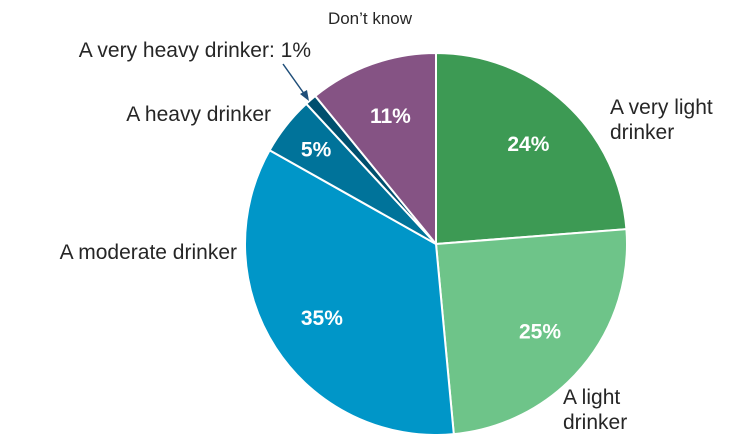  Describe the element at coordinates (661, 107) in the screenshot. I see `label-very-light-line1: A very light` at that location.